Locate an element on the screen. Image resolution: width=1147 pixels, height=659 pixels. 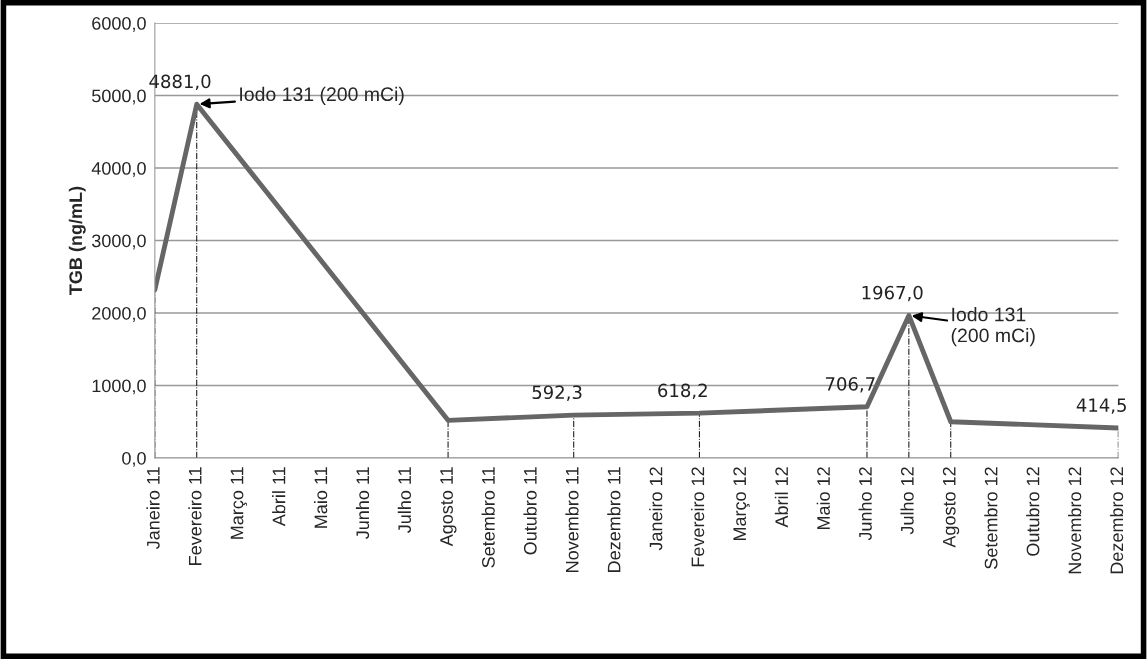
x-tick-label: Agosto 12 is located at coordinates (951, 507).